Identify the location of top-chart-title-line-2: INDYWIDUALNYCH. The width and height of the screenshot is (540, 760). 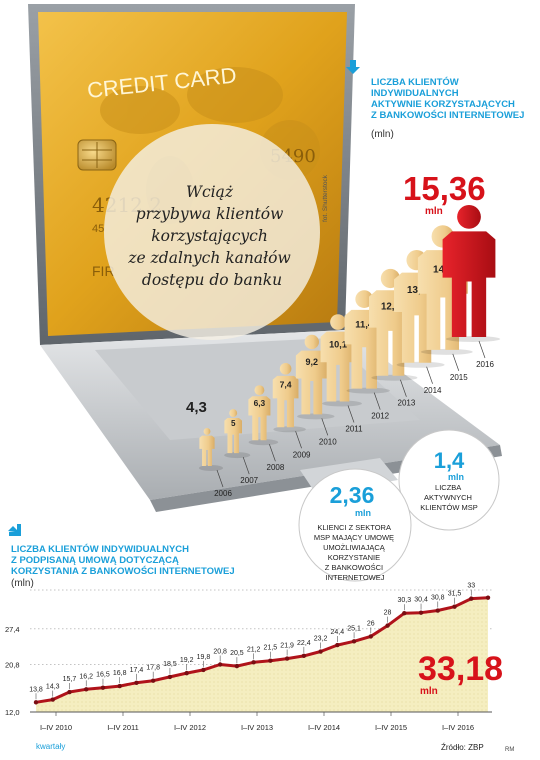
(415, 93).